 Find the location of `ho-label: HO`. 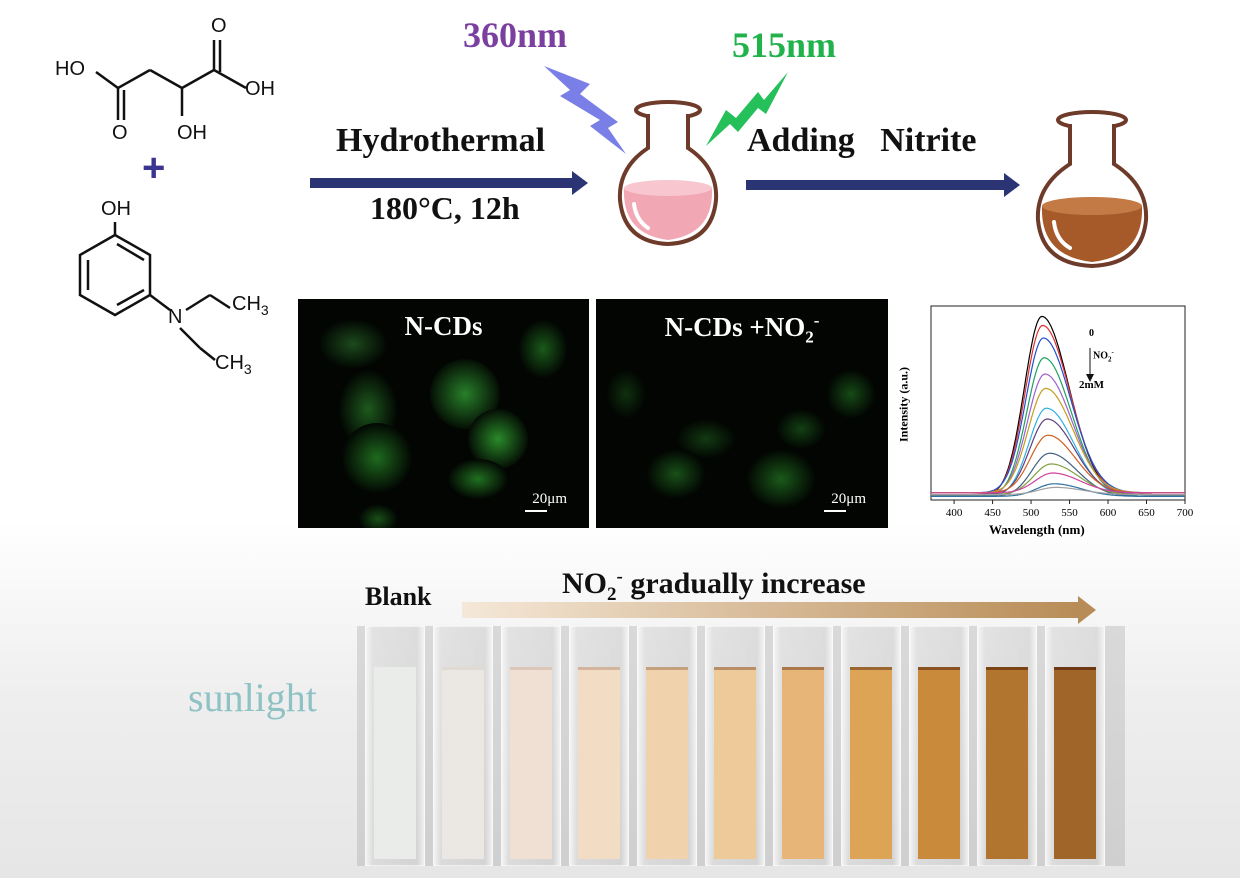

ho-label: HO is located at coordinates (70, 69).